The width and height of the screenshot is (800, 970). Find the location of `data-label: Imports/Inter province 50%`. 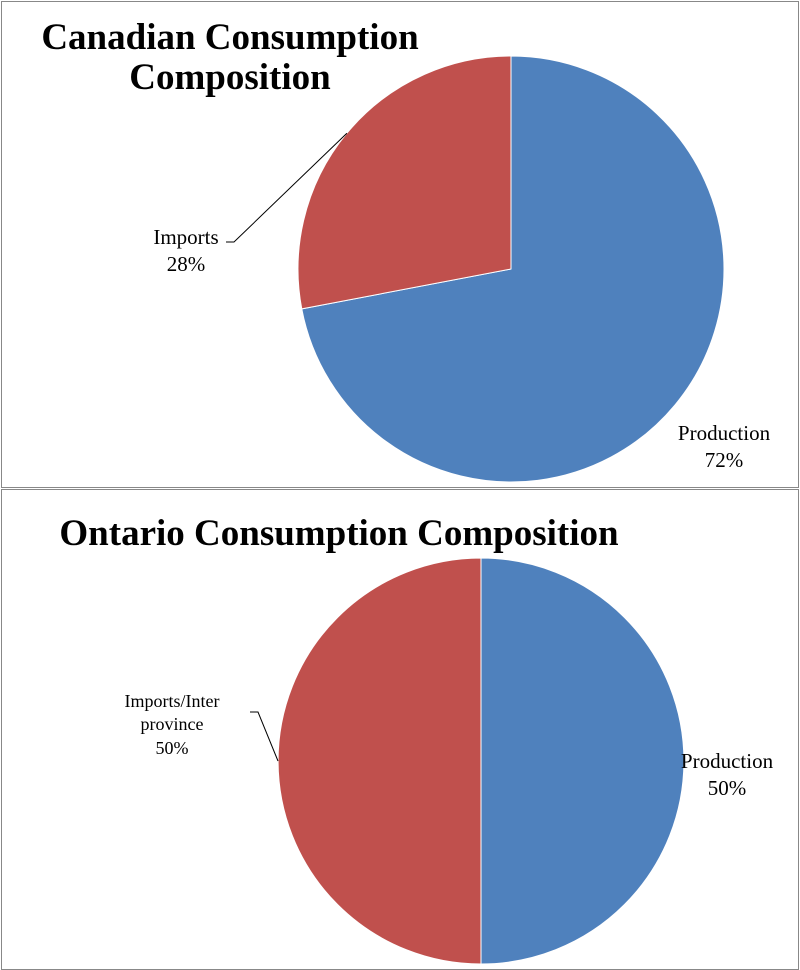

data-label: Imports/Inter province 50% is located at coordinates (172, 725).